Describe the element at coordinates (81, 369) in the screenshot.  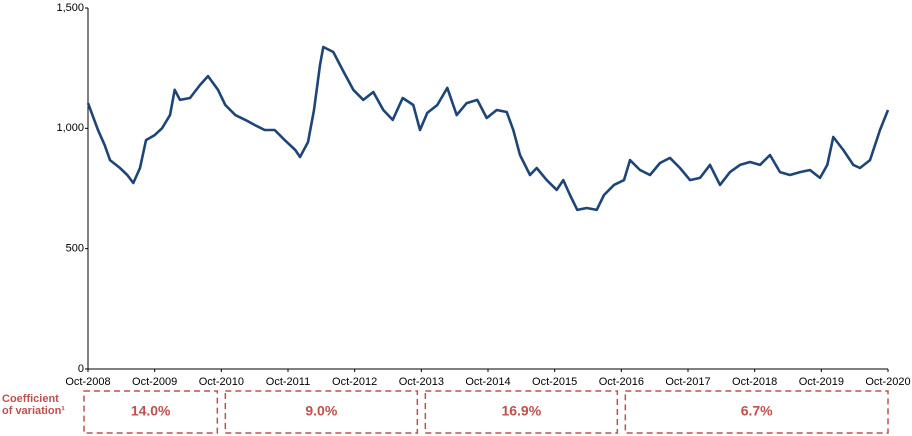
I see `y-tick-label: 0` at that location.